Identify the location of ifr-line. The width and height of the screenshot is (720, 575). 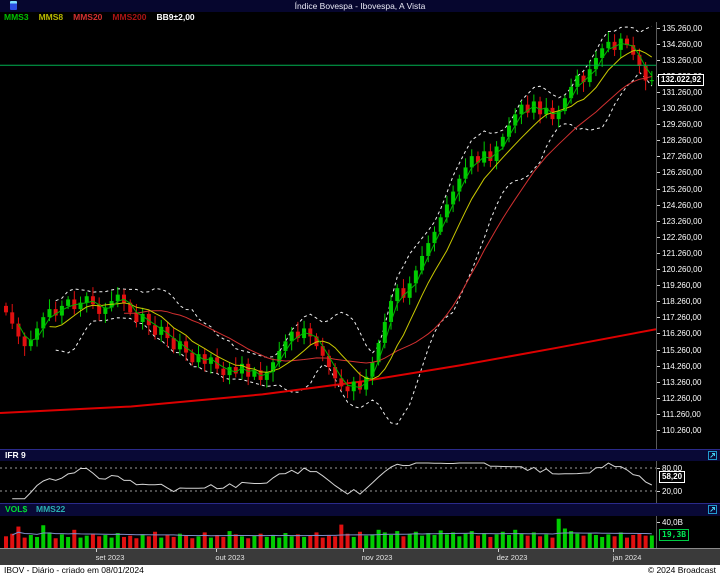
(332, 481).